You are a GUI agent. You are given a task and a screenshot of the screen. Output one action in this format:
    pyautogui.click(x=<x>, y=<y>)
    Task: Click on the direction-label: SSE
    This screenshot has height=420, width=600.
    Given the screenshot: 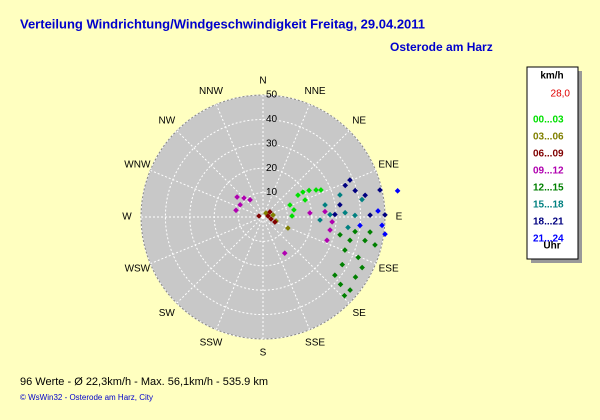 What is the action you would take?
    pyautogui.click(x=315, y=342)
    